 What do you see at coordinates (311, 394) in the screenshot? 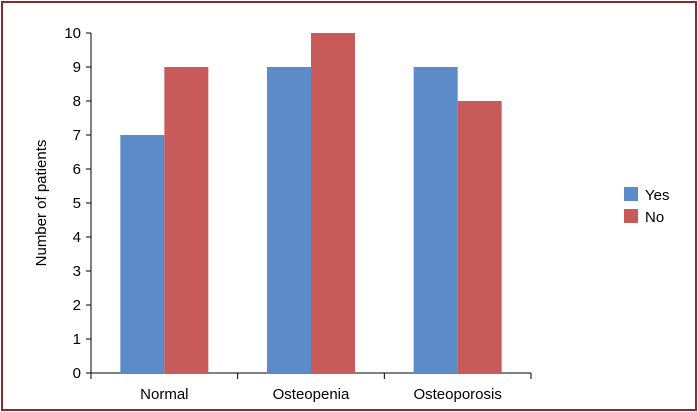
I see `x-tick-label: Osteopenia` at bounding box center [311, 394].